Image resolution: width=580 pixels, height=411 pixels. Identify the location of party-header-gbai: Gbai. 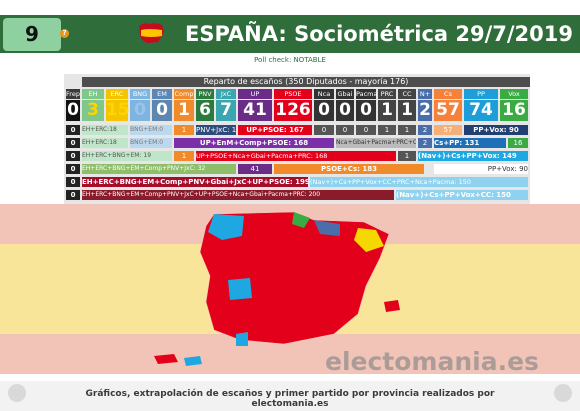
(345, 94).